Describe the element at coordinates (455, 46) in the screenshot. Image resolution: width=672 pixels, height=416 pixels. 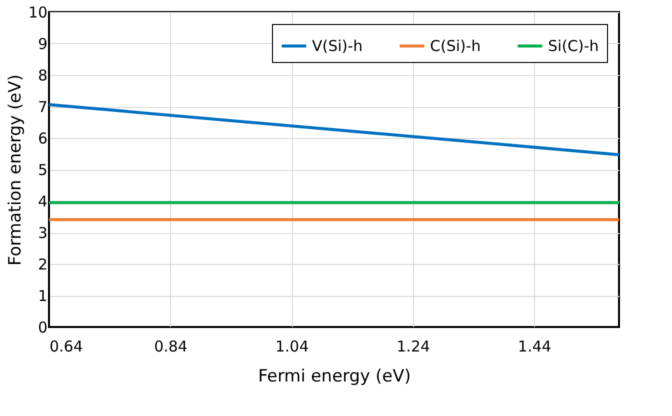
I see `legend-label: C(Si)-h` at that location.